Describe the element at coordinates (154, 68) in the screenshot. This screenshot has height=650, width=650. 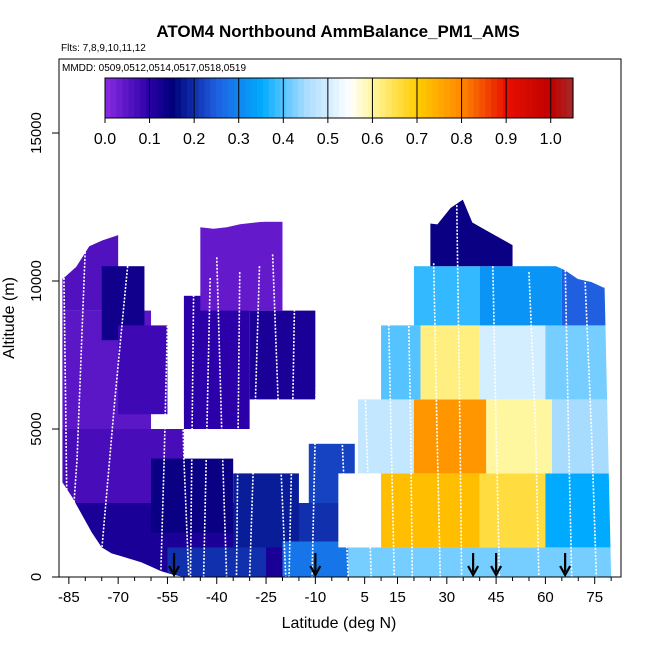
I see `dates-subtitle: MMDD: 0509,0512,0514,0517,0518,0519` at that location.